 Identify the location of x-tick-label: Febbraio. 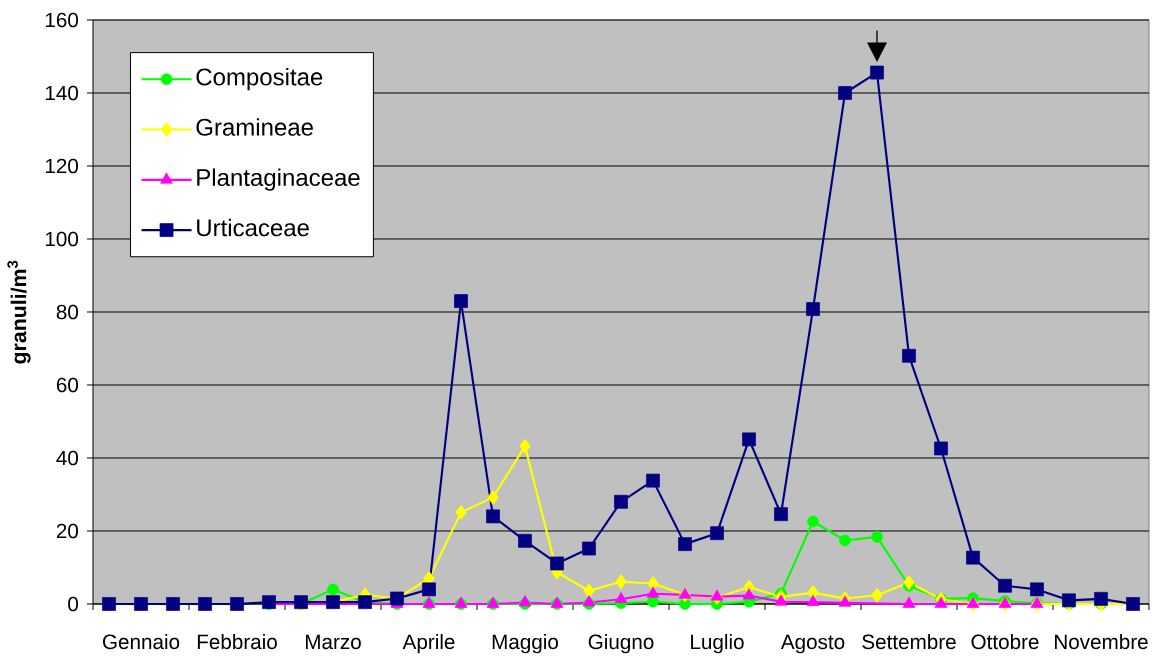
(237, 642).